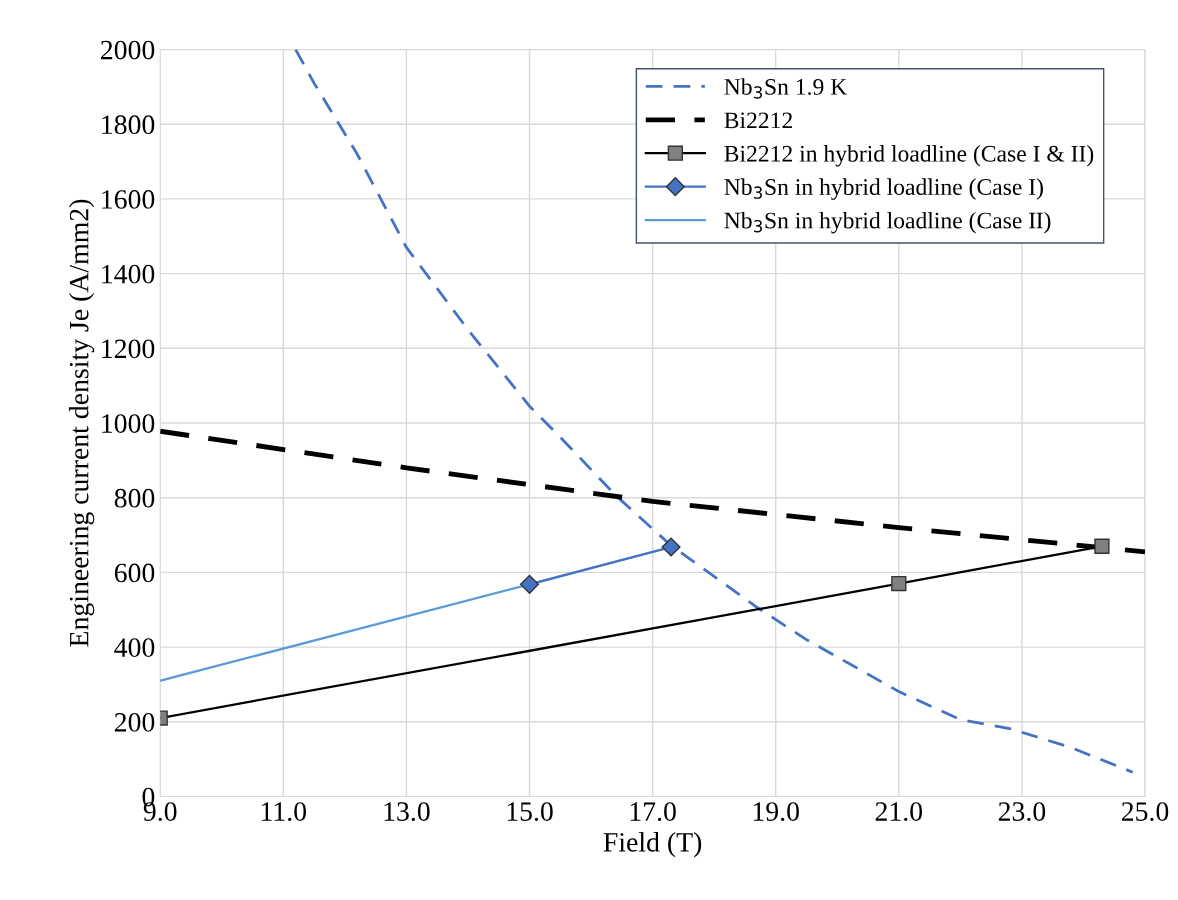 This screenshot has height=900, width=1178. Describe the element at coordinates (128, 423) in the screenshot. I see `y-tick-label: 1000` at that location.